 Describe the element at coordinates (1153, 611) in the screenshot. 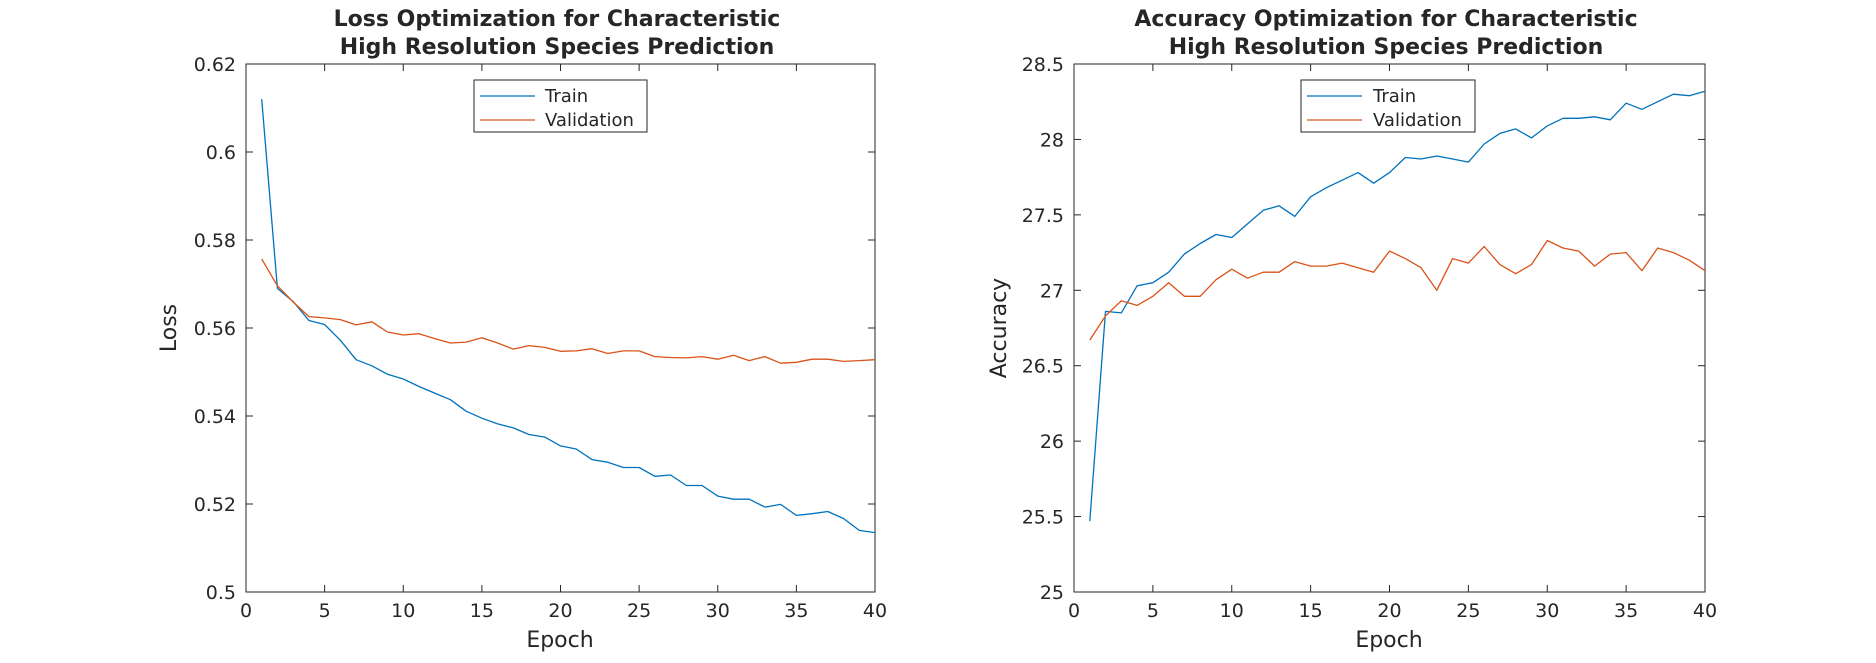

I see `accuracy-x-tick-label: 5` at that location.